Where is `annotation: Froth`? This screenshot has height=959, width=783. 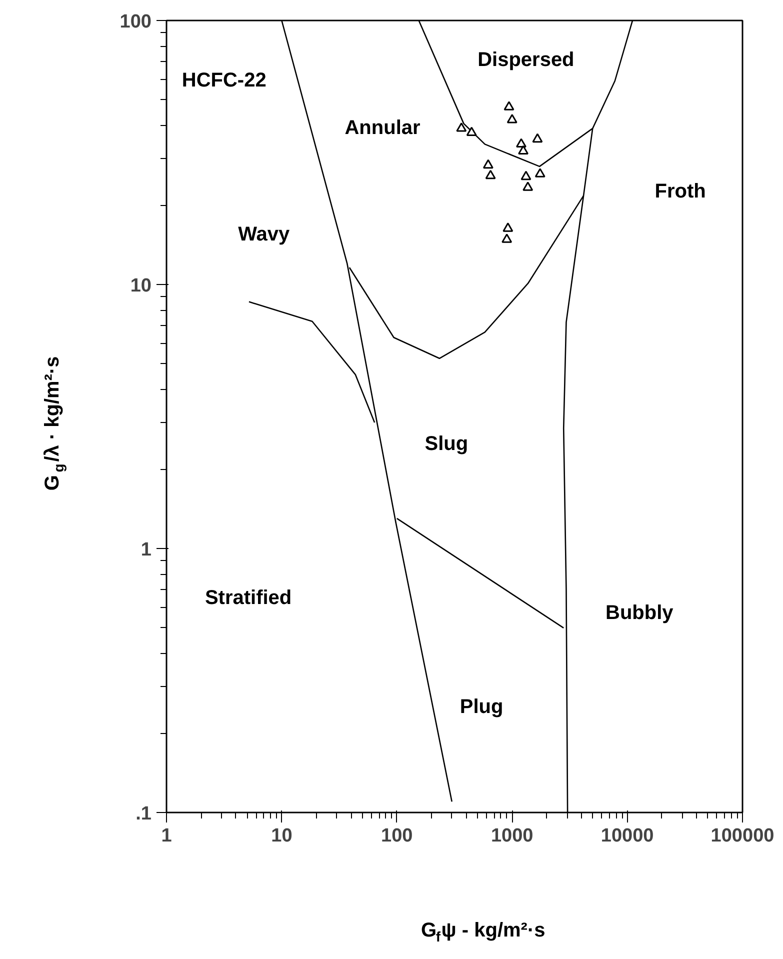
annotation: Froth is located at coordinates (680, 191).